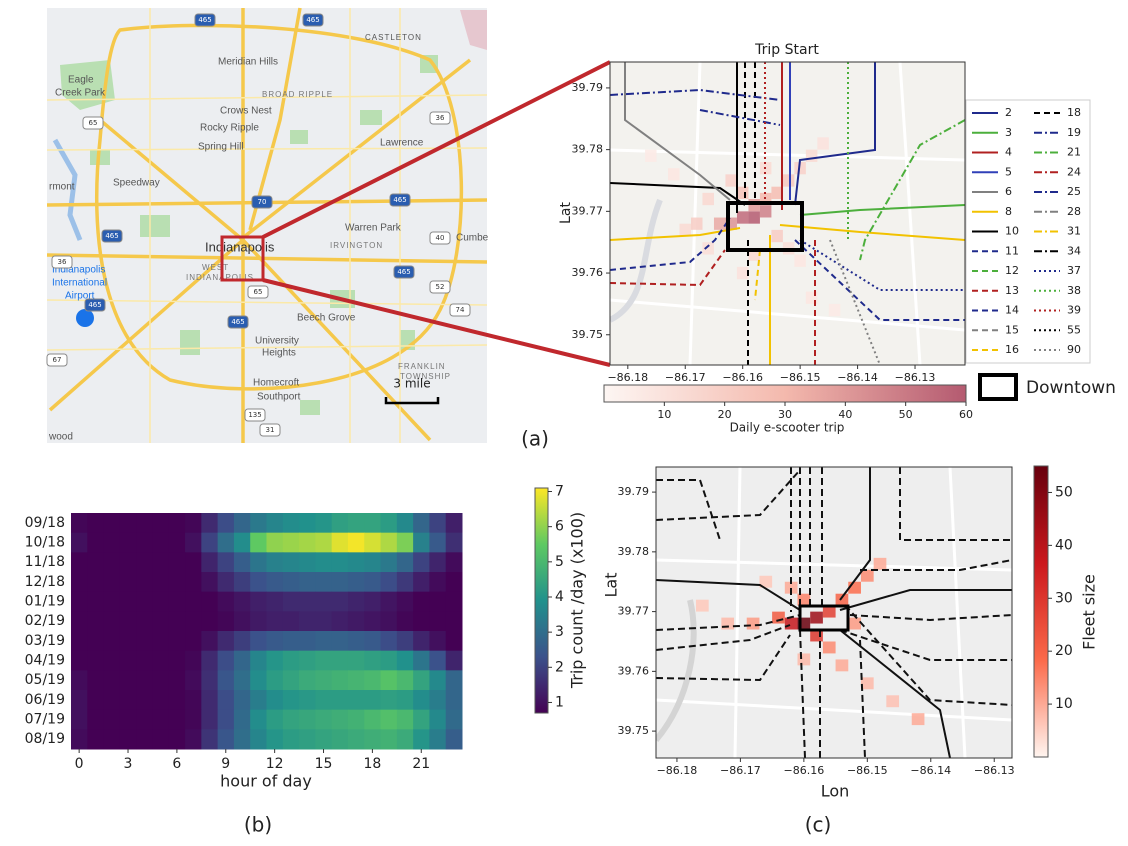  Describe the element at coordinates (966, 414) in the screenshot. I see `colorbar-tick-label: 60` at that location.